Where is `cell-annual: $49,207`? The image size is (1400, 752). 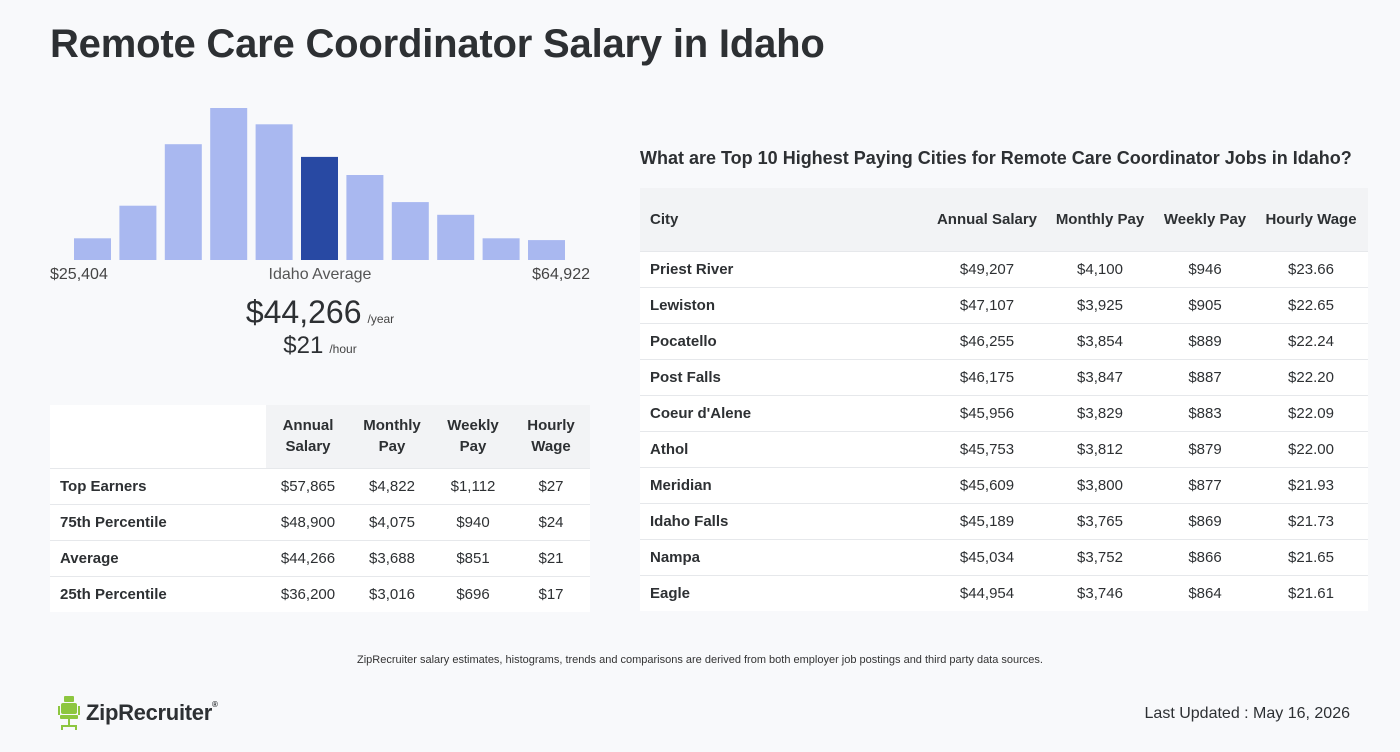
cell-annual: $49,207 is located at coordinates (987, 268).